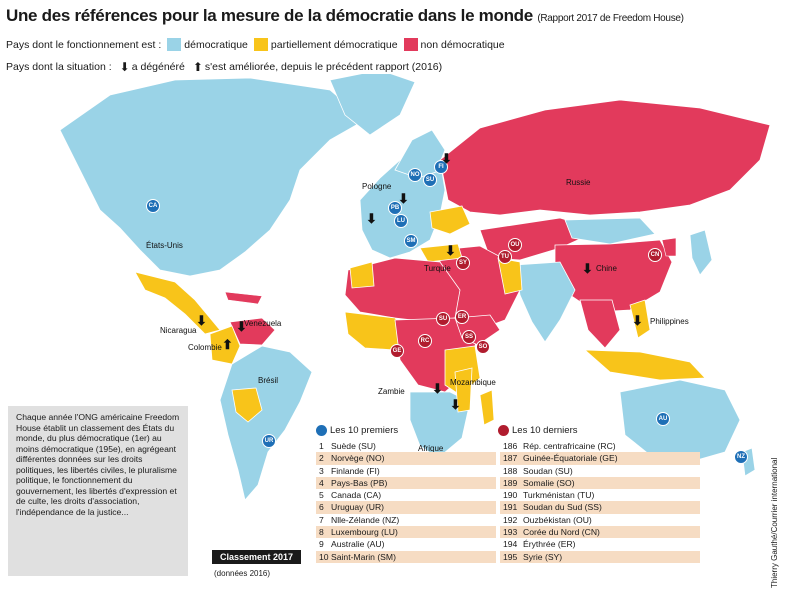 Image resolution: width=794 pixels, height=595 pixels. I want to click on top10-heading: Les 10 premiers, so click(357, 430).